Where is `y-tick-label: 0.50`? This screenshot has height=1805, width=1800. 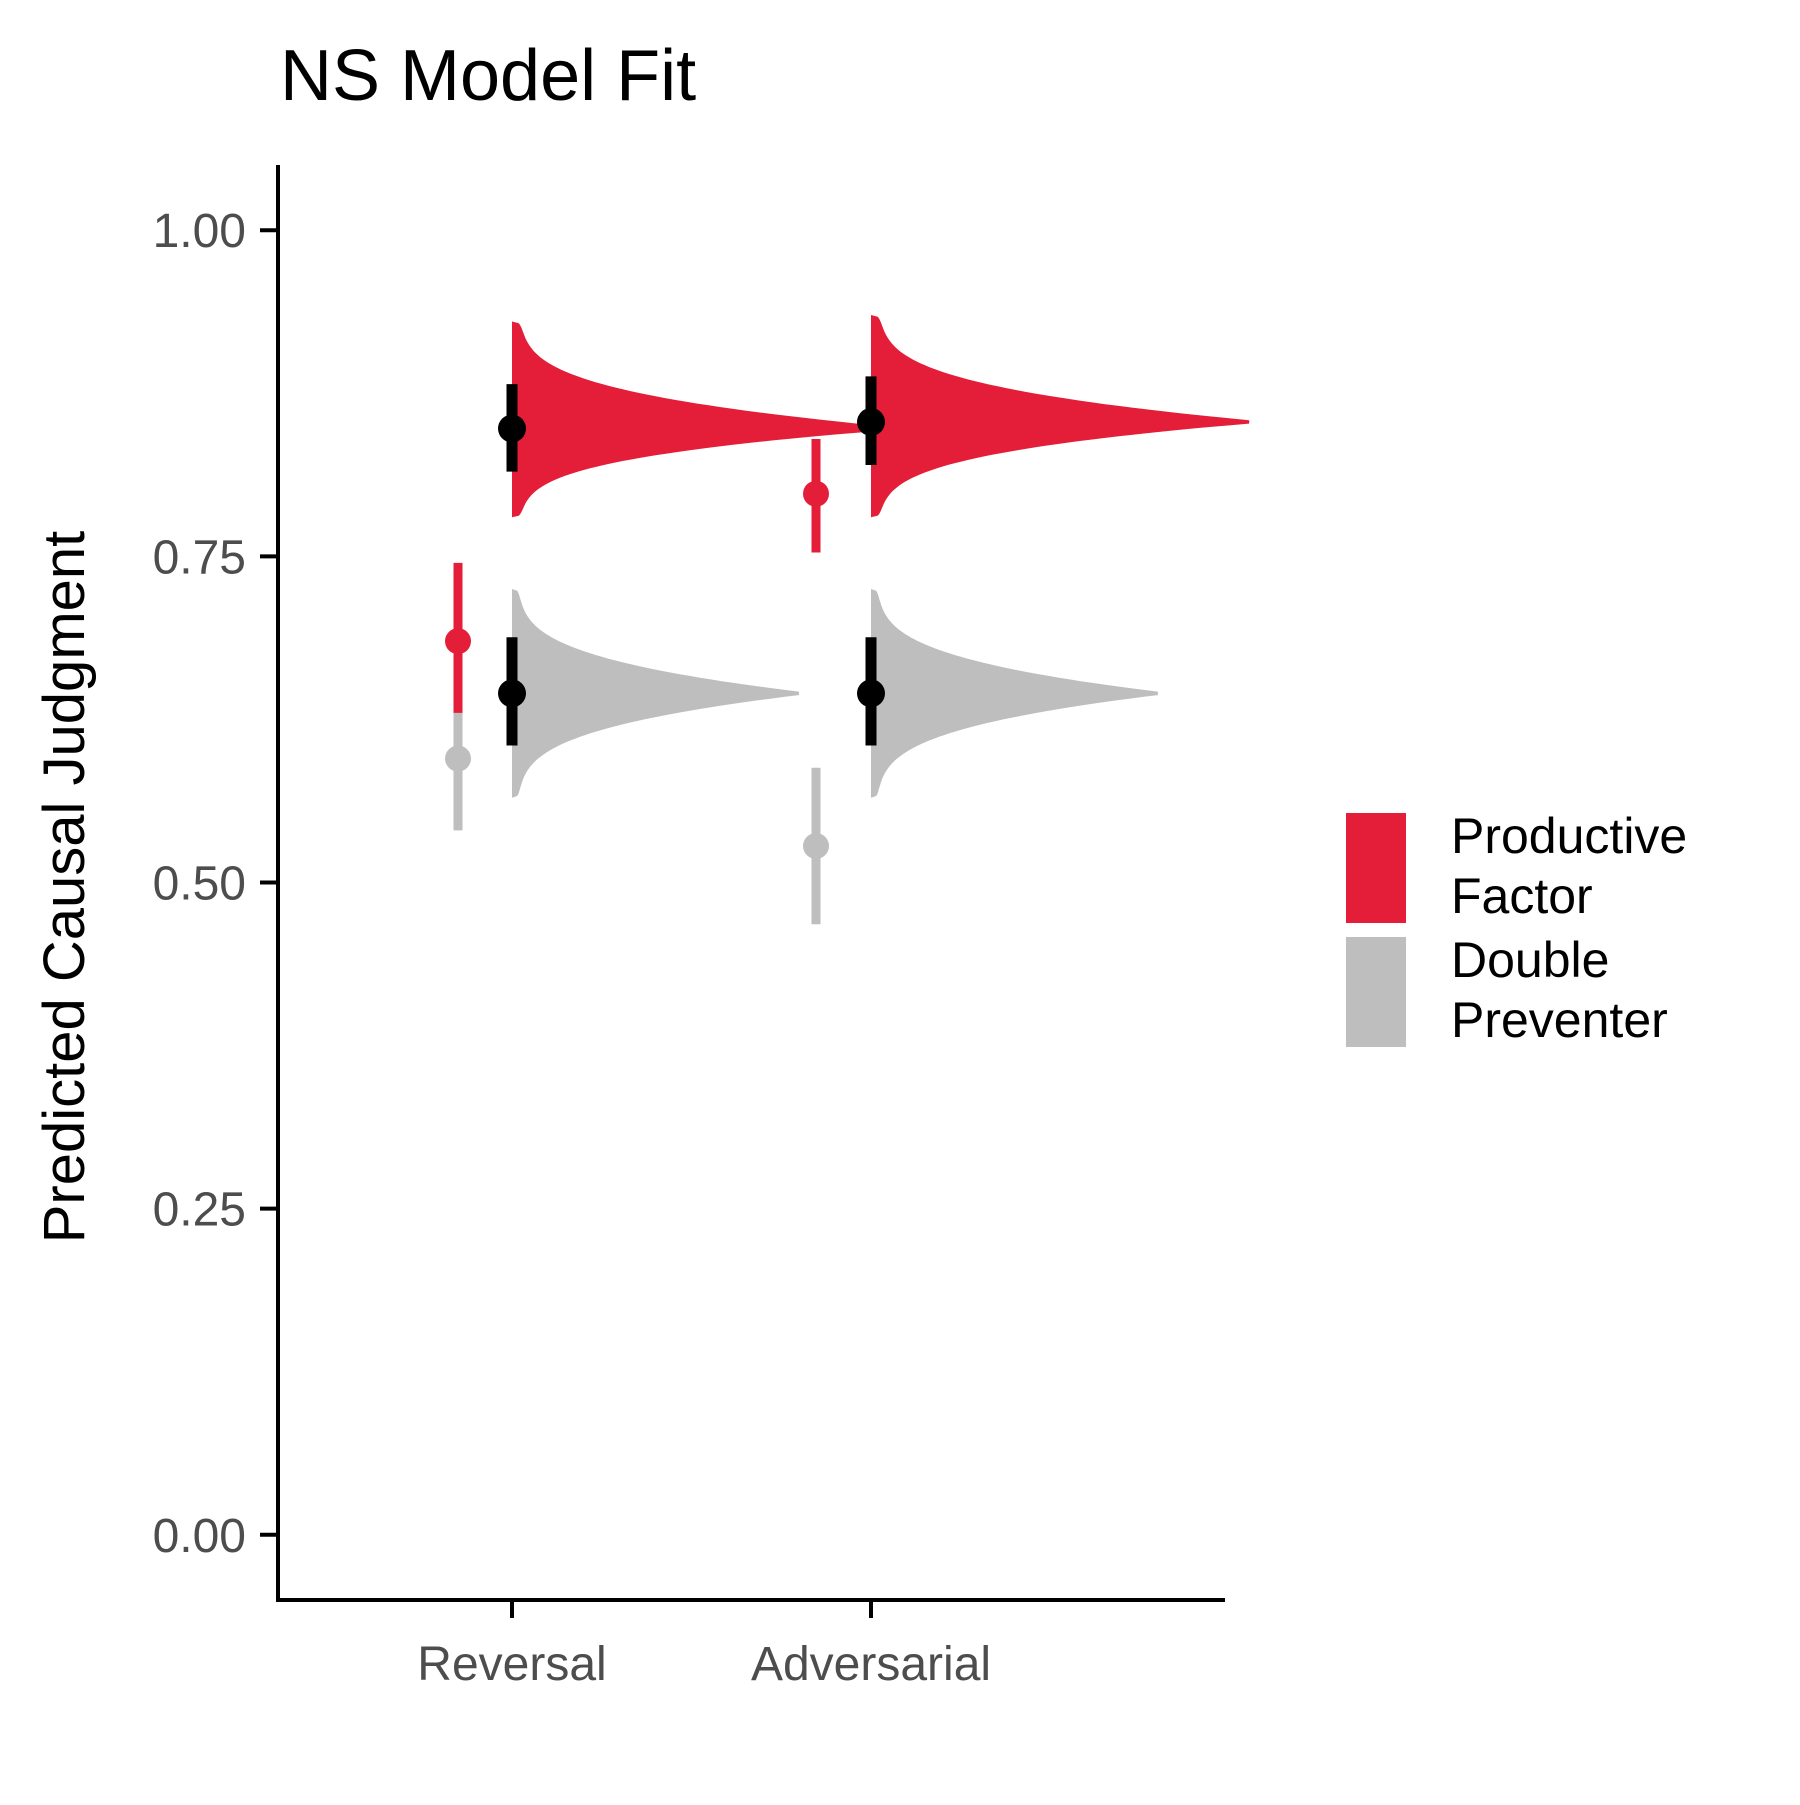
y-tick-label: 0.50 is located at coordinates (199, 884).